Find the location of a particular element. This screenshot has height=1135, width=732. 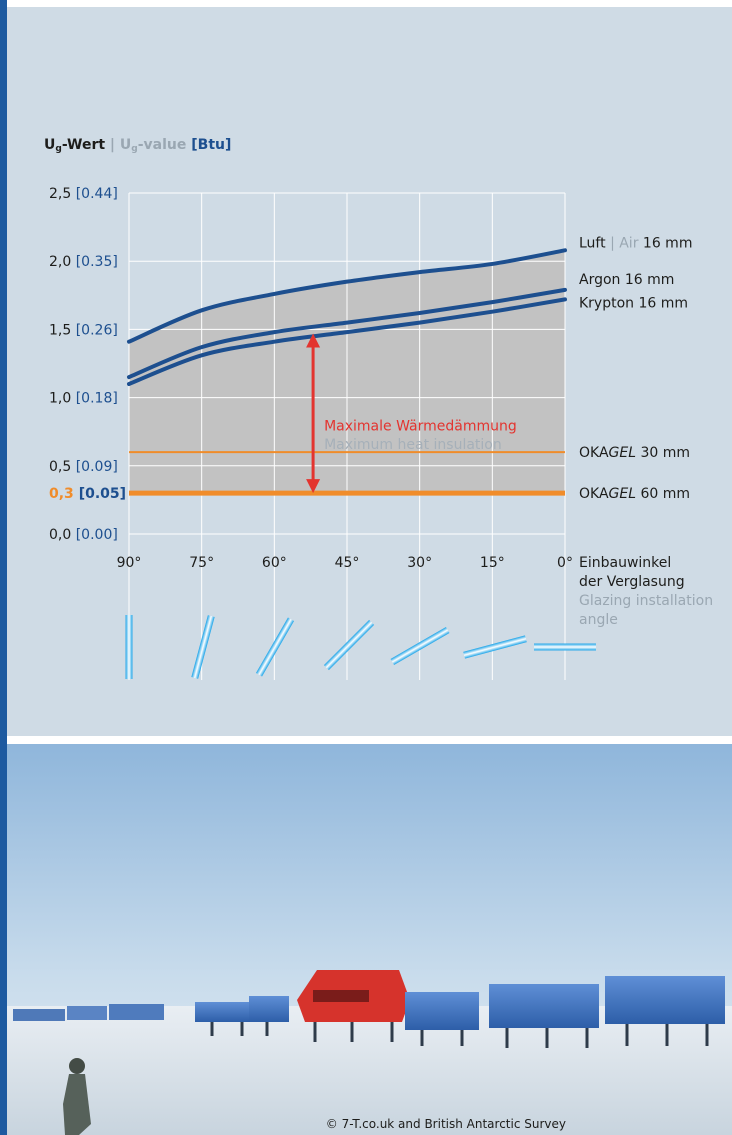

y-tick-label: 2,0 [0.35] is located at coordinates (83, 262).